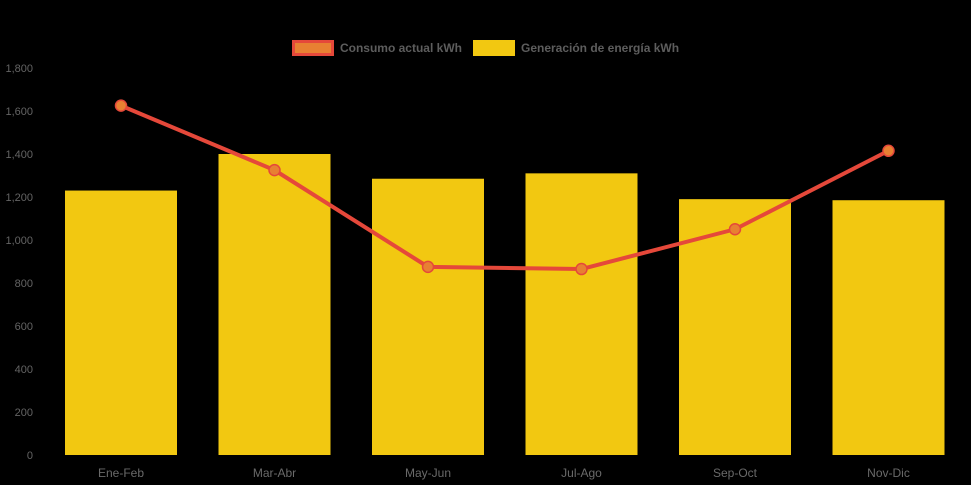 Image resolution: width=971 pixels, height=485 pixels. Describe the element at coordinates (428, 267) in the screenshot. I see `point-May-Jun` at that location.